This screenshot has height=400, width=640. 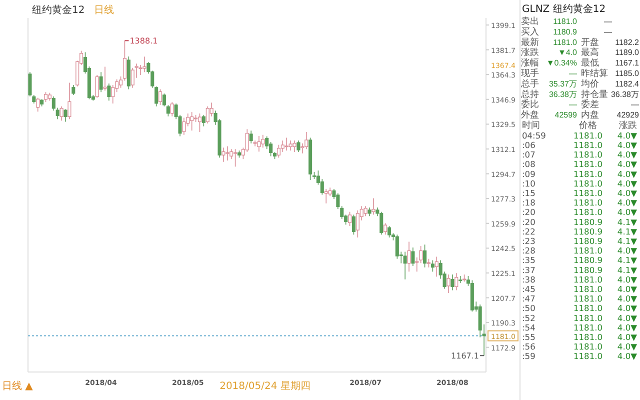 What do you see at coordinates (529, 299) in the screenshot?
I see `text: :47` at bounding box center [529, 299].